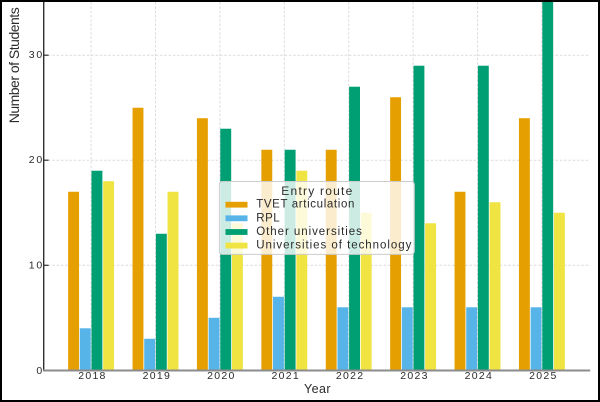  What do you see at coordinates (542, 376) in the screenshot?
I see `svg-text: 2025` at bounding box center [542, 376].